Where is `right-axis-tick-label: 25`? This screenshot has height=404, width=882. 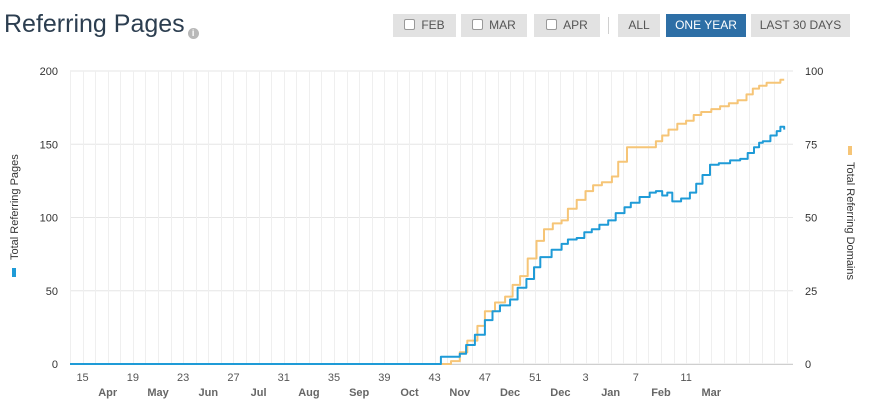
right-axis-tick-label: 25 is located at coordinates (811, 292).